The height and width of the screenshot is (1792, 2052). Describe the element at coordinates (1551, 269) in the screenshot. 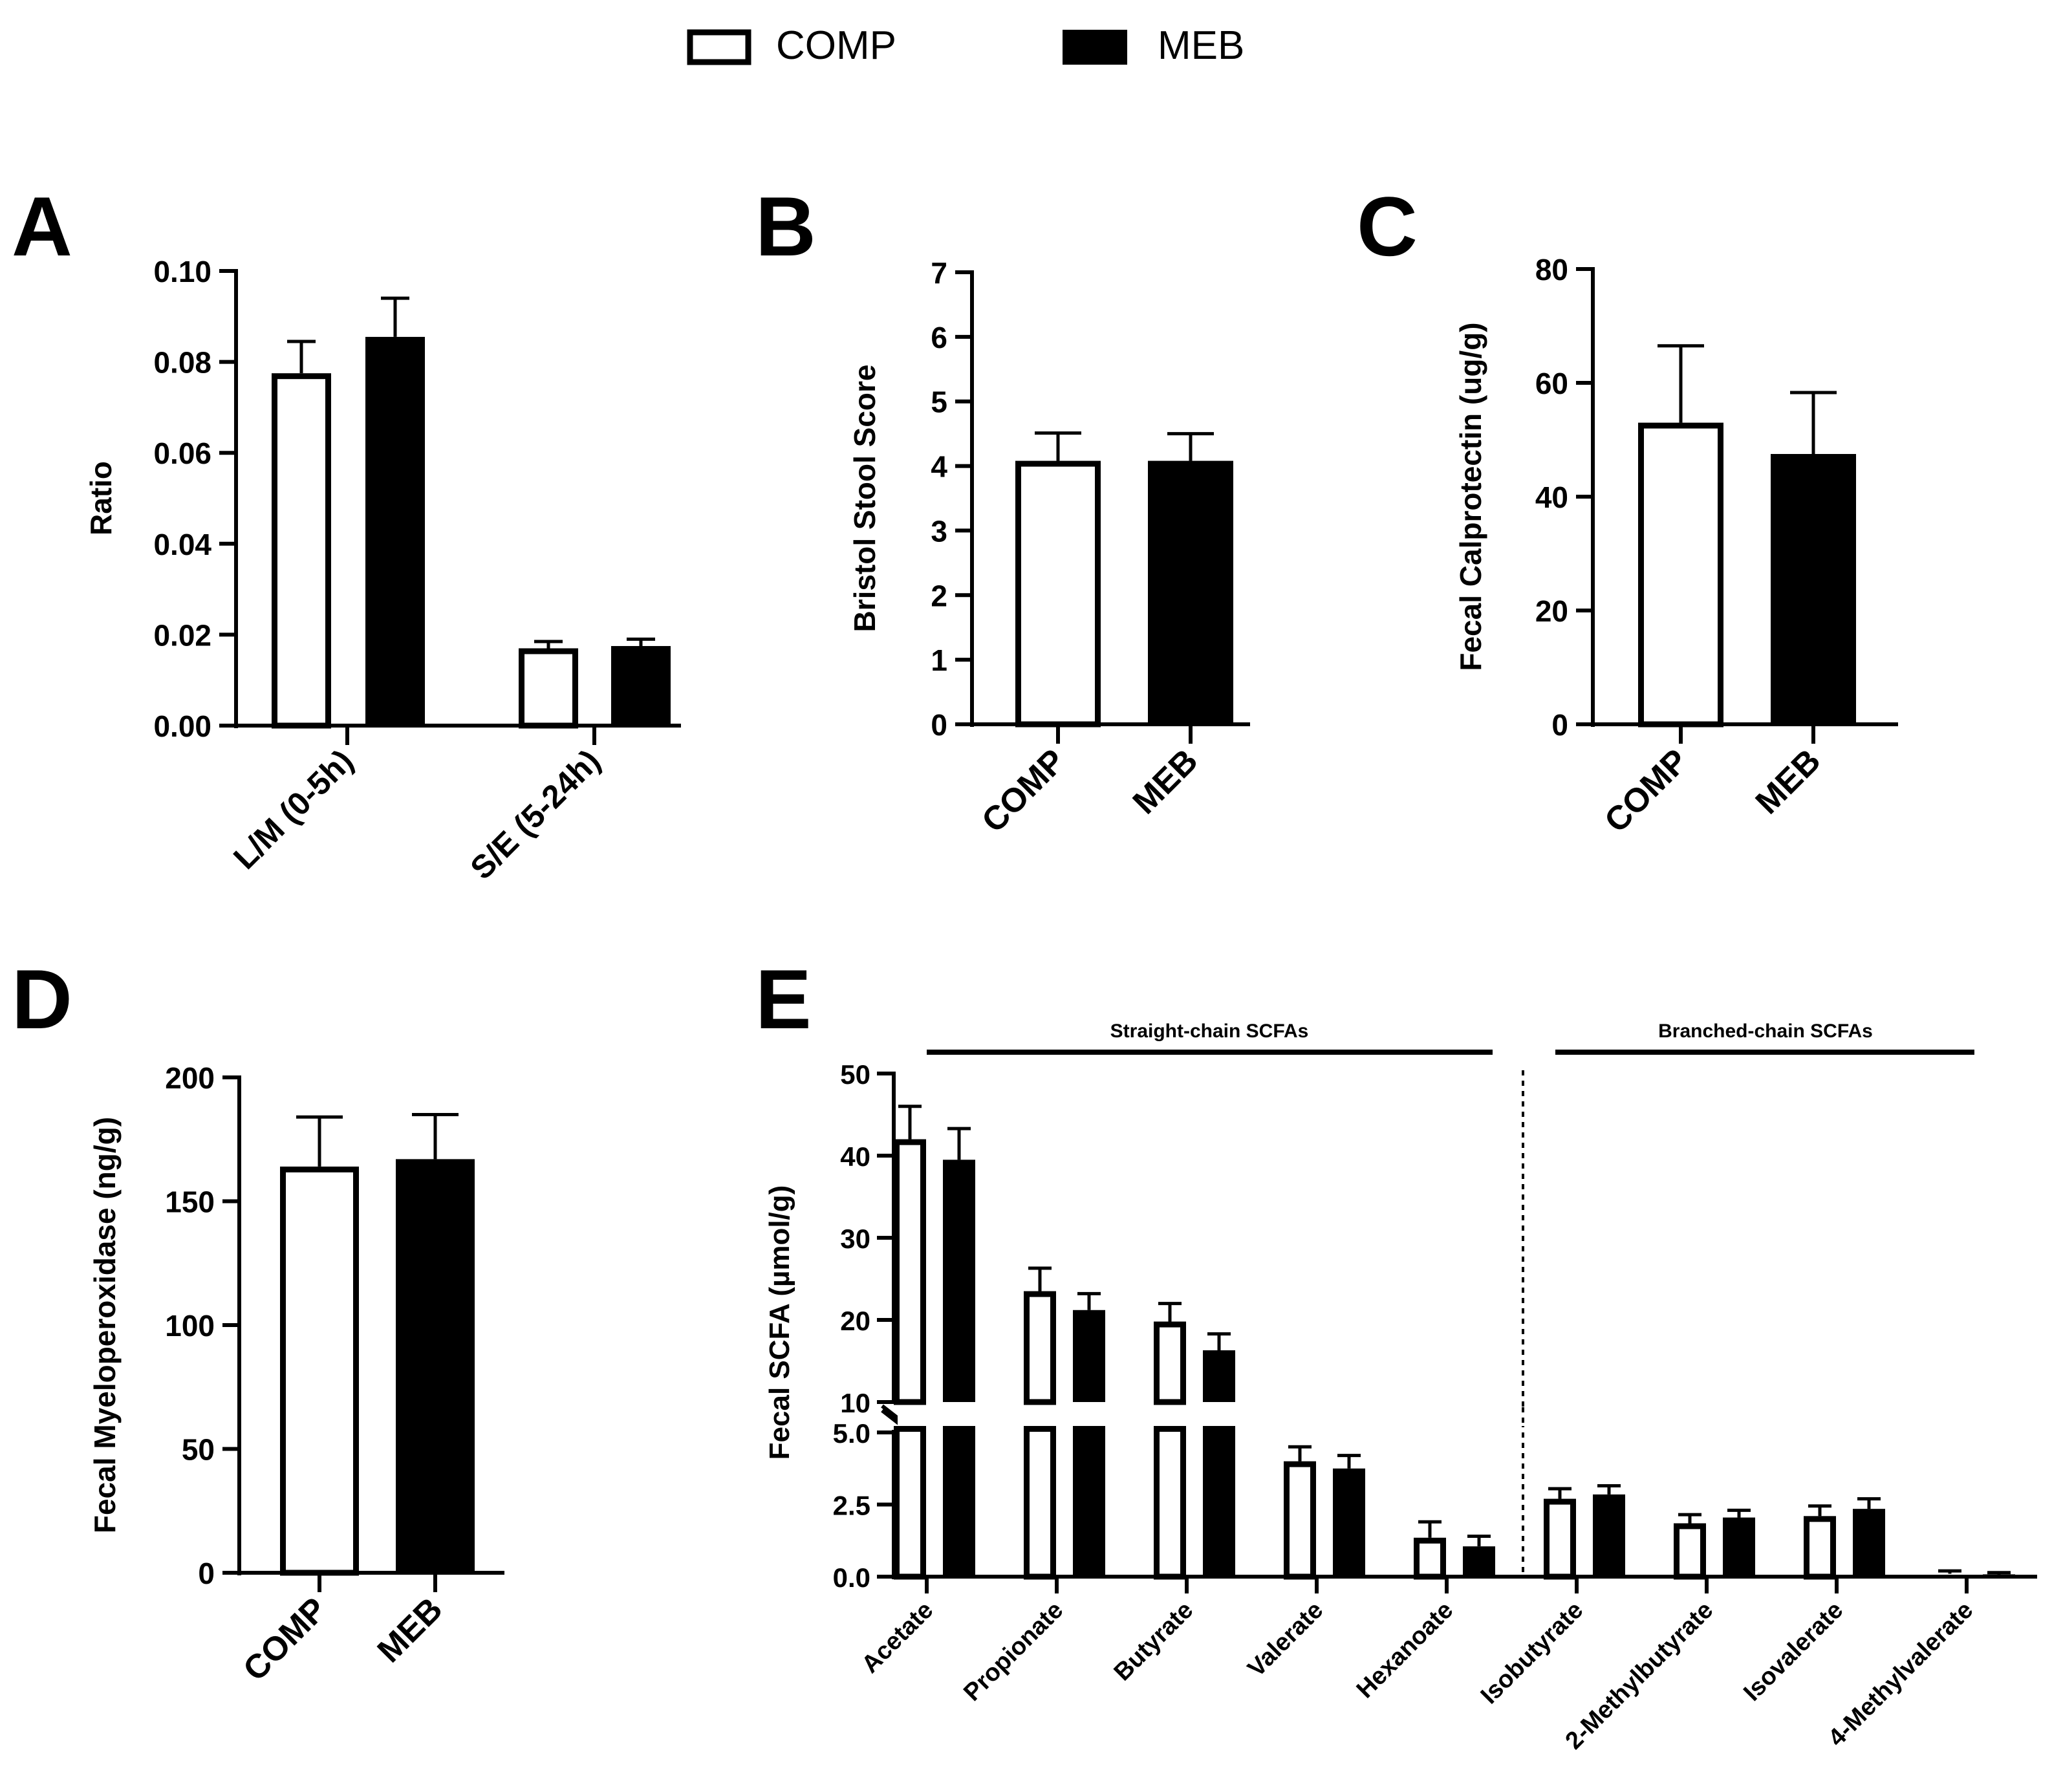

I see `panel-c-y-tick-label: 80` at that location.